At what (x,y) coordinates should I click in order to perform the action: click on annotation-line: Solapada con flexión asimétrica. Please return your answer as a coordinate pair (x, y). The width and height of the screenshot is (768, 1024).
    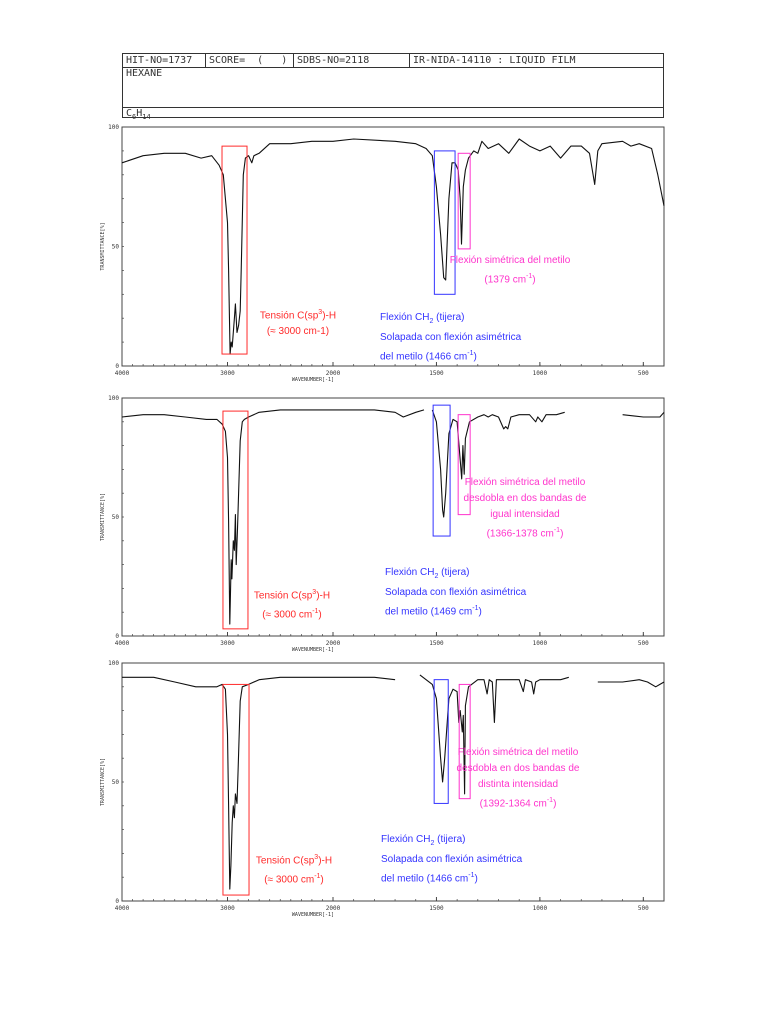
    Looking at the image, I should click on (455, 593).